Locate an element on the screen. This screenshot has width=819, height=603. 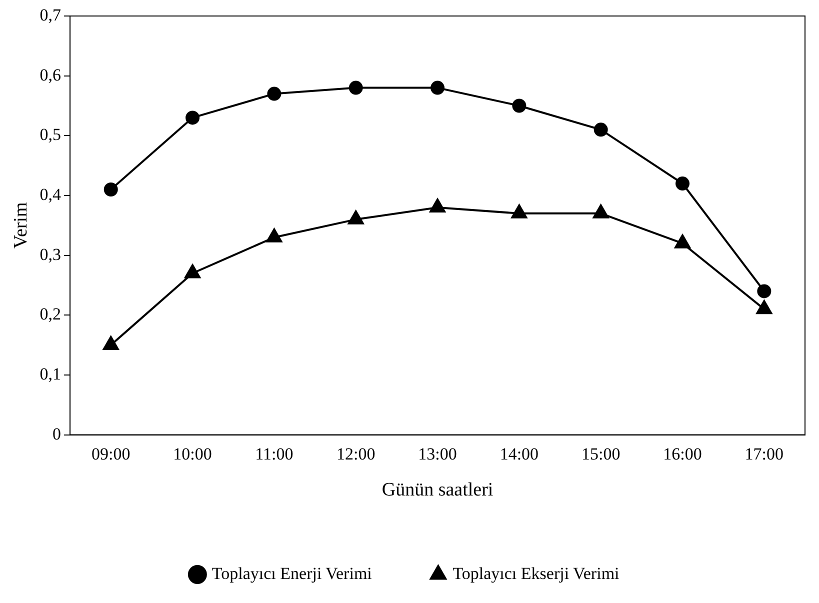
y-tick-label: 0,7 is located at coordinates (51, 14).